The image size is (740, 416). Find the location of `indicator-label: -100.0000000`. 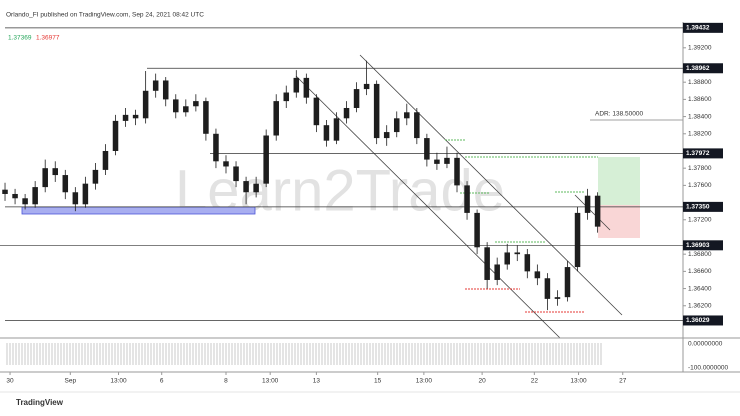

indicator-label: -100.0000000 is located at coordinates (708, 368).